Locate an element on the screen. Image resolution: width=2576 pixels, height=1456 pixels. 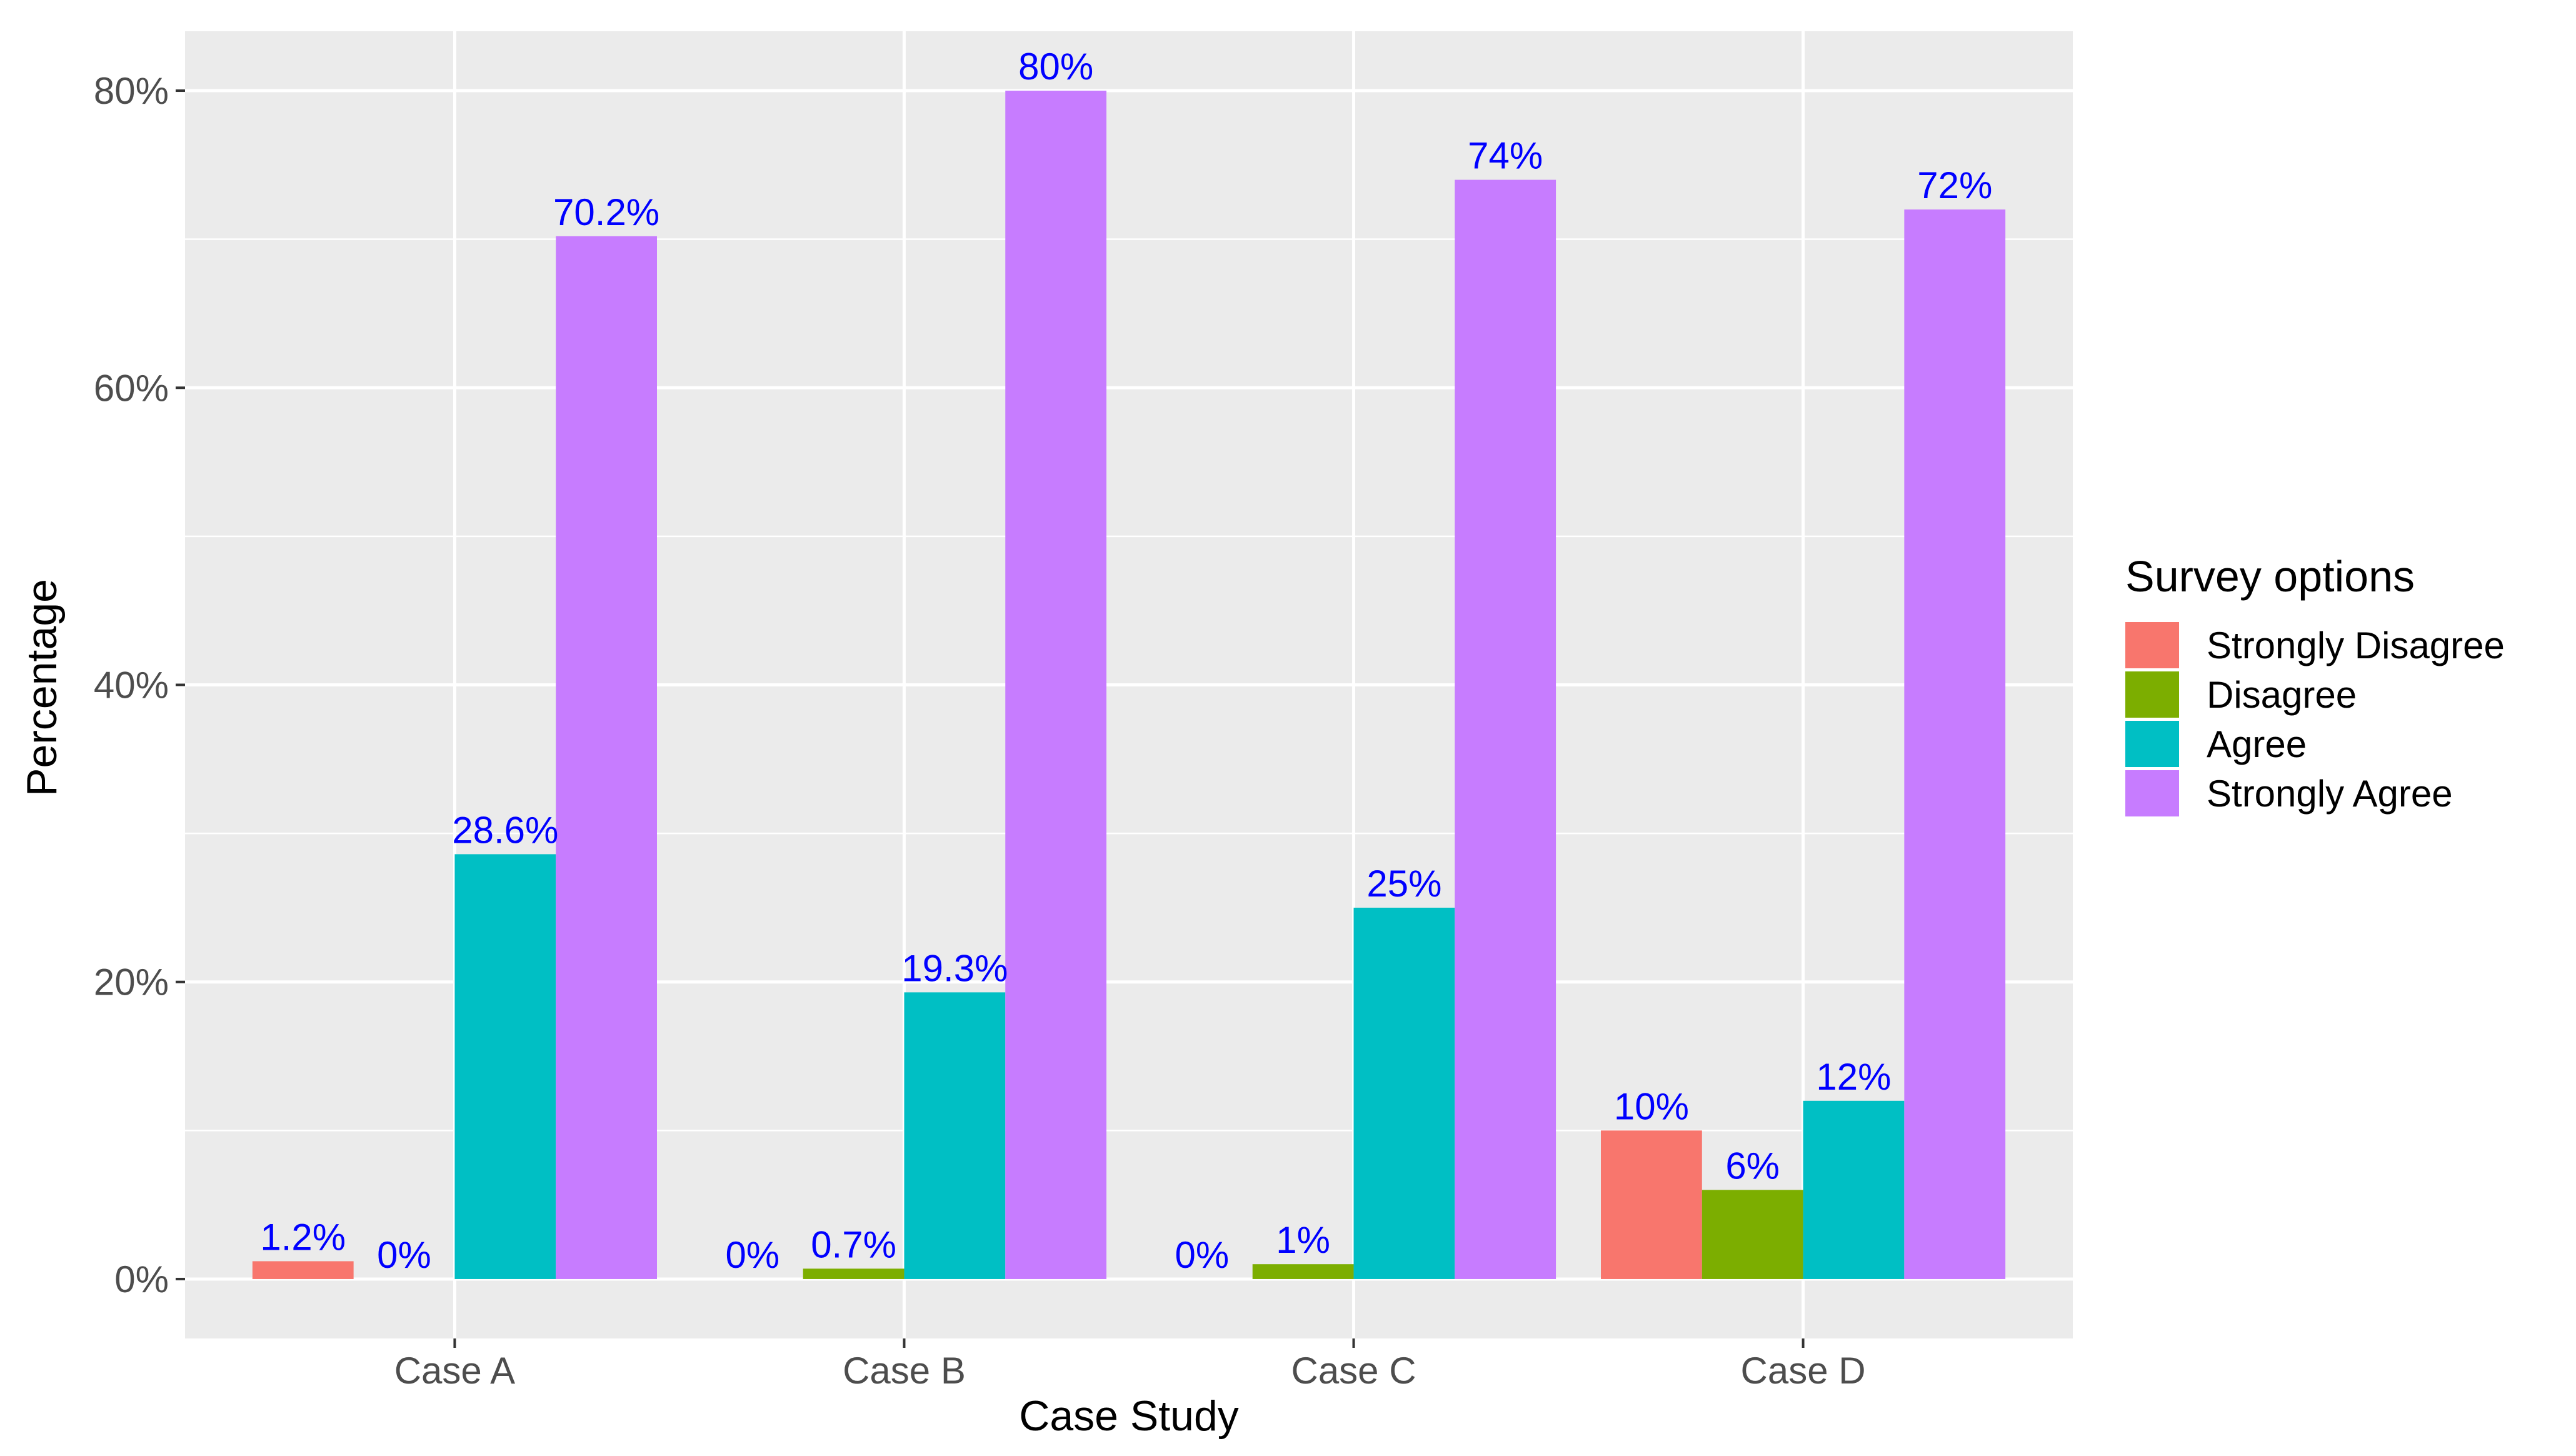
bar-value-label: 80% is located at coordinates (1055, 67).